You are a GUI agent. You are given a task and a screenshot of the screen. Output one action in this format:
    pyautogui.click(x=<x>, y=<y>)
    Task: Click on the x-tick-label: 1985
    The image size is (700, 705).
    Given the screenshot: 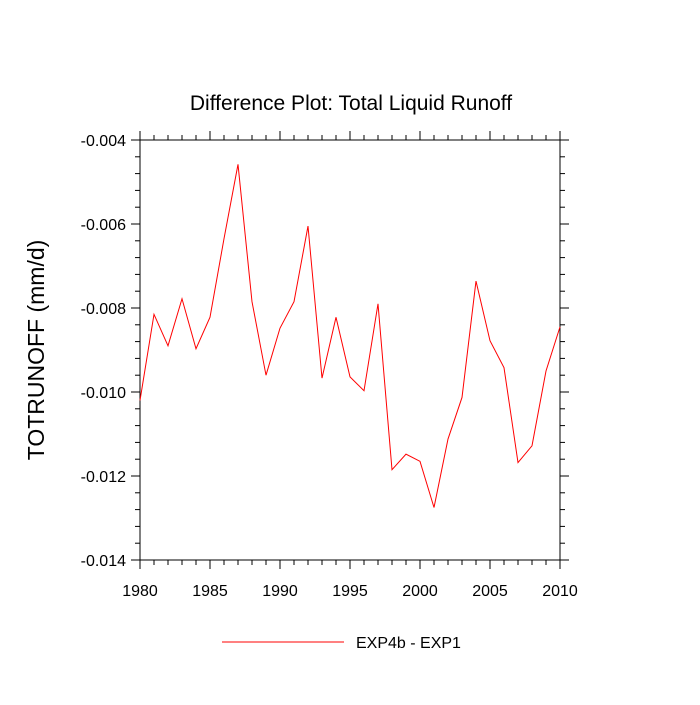 What is the action you would take?
    pyautogui.click(x=210, y=591)
    